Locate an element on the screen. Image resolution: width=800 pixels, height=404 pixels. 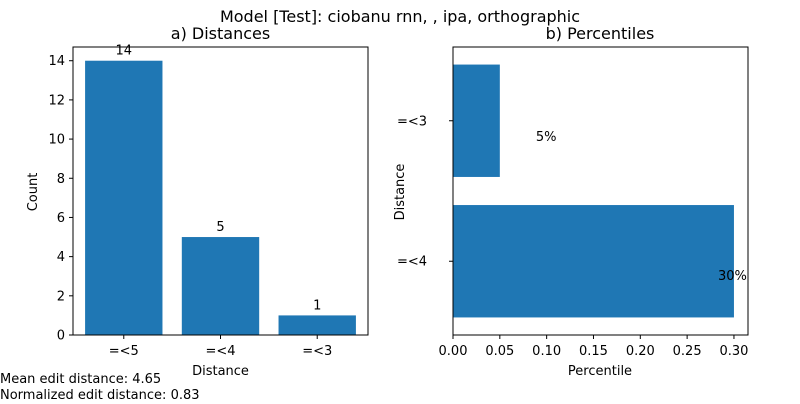
chart-a-ylabel: Count is located at coordinates (33, 192).